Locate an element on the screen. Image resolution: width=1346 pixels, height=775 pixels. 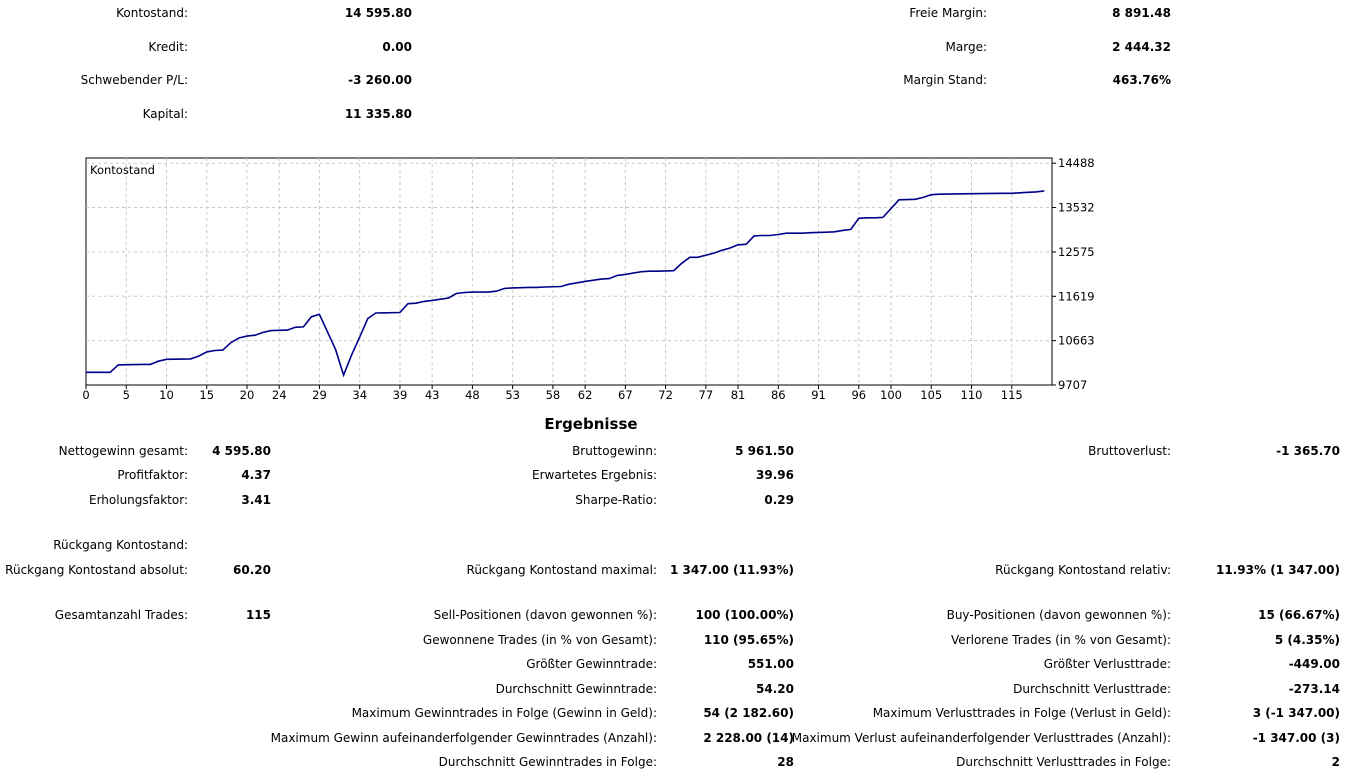
x-tick-label: 43 is located at coordinates (432, 395).